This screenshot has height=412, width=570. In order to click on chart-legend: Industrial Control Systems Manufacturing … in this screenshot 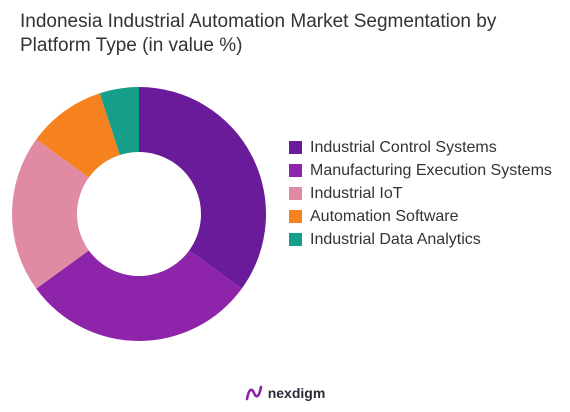, I will do `click(424, 194)`.